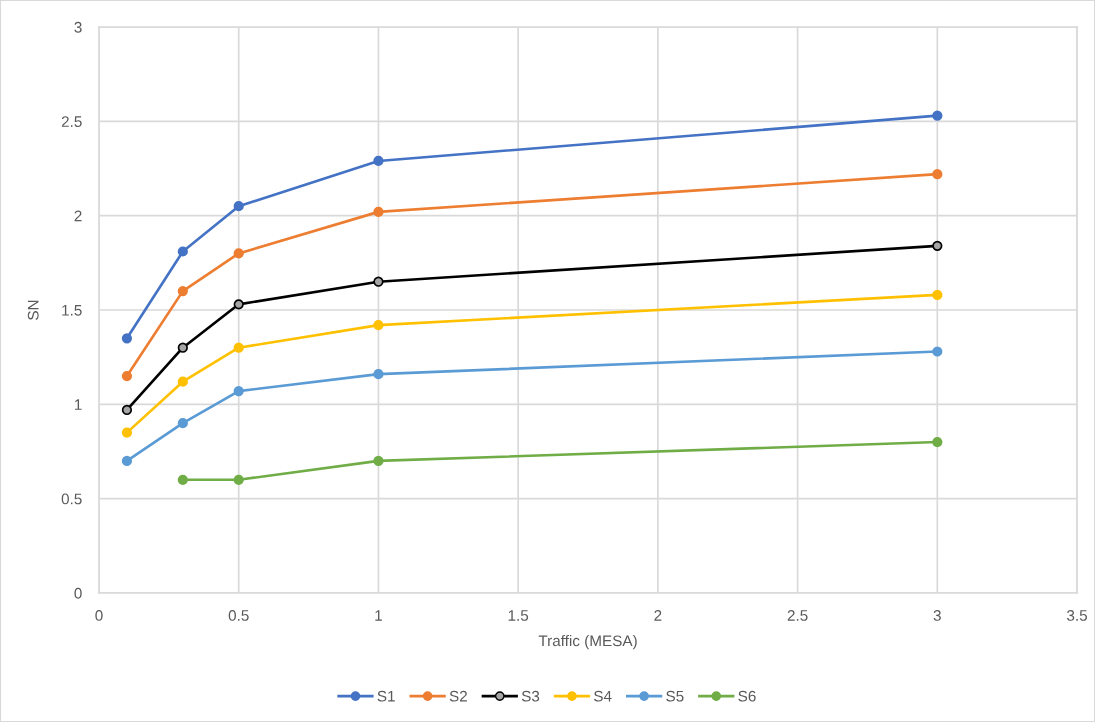  What do you see at coordinates (71, 499) in the screenshot?
I see `y-tick-label: 0.5` at bounding box center [71, 499].